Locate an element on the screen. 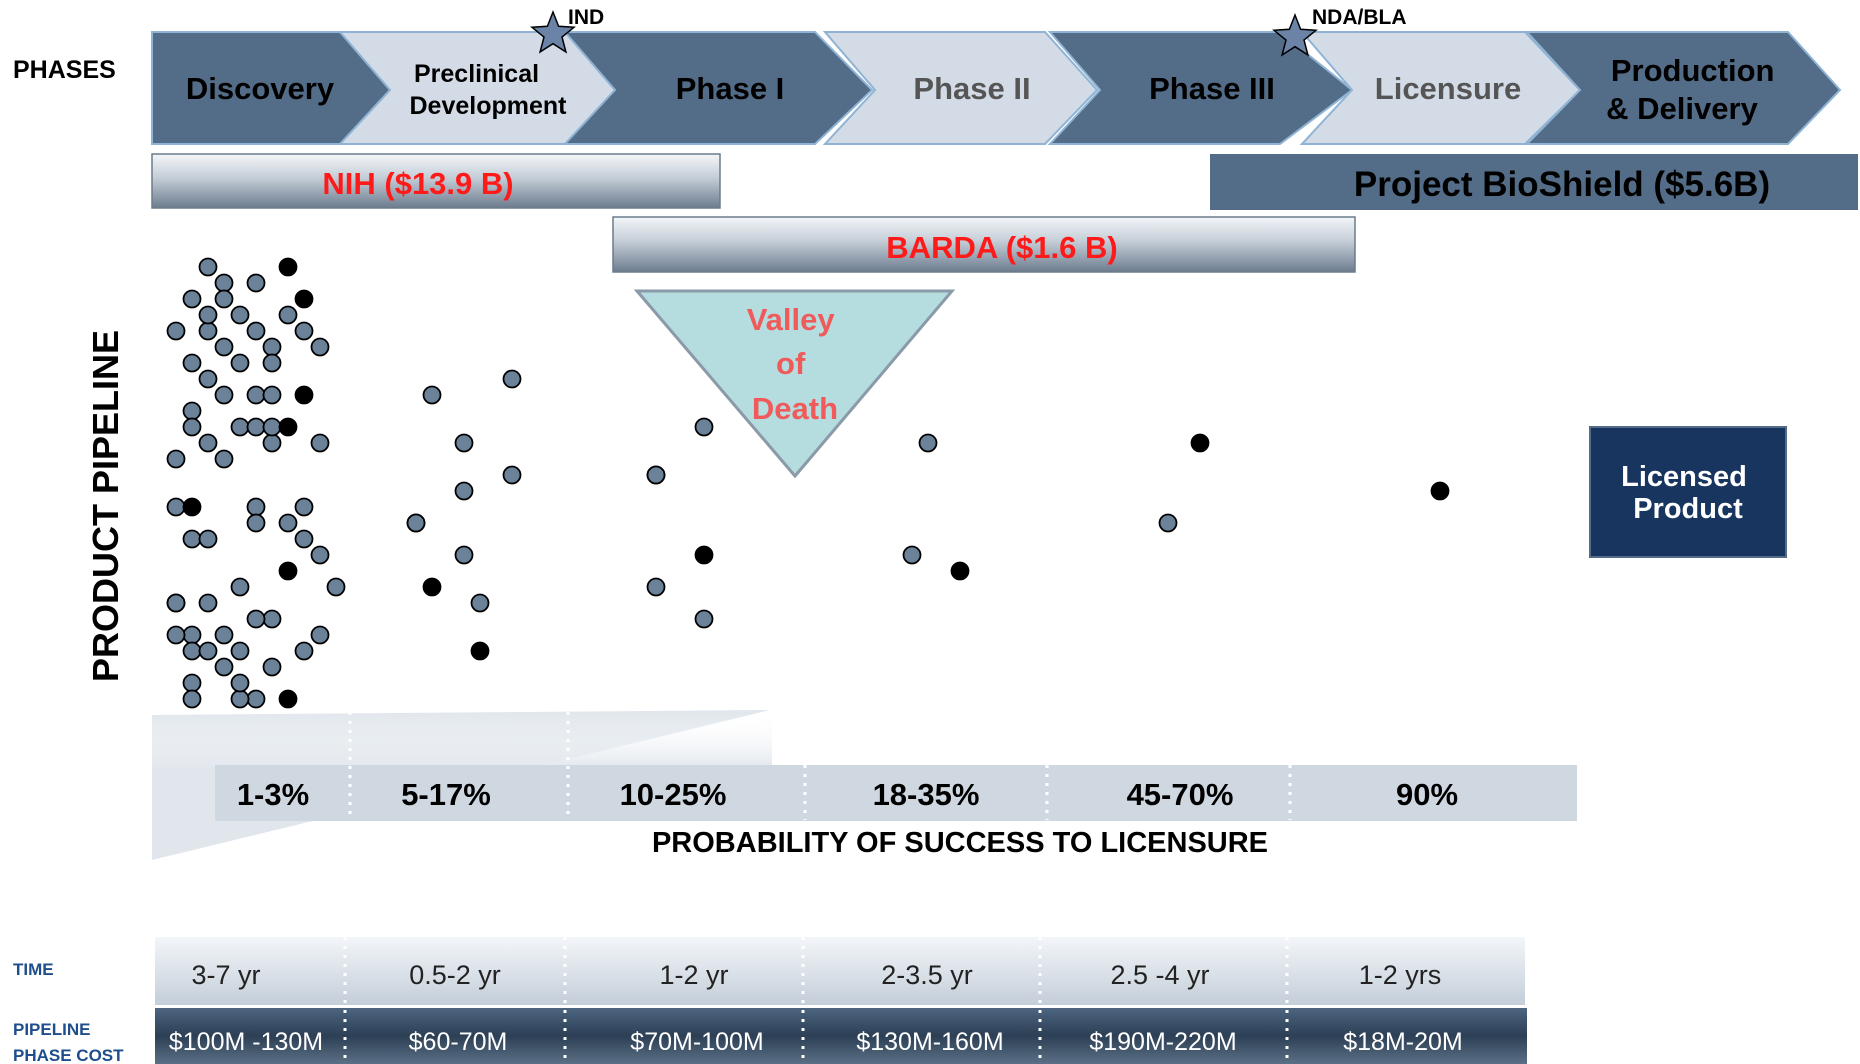  cost-value: $130M-160M is located at coordinates (929, 1042).